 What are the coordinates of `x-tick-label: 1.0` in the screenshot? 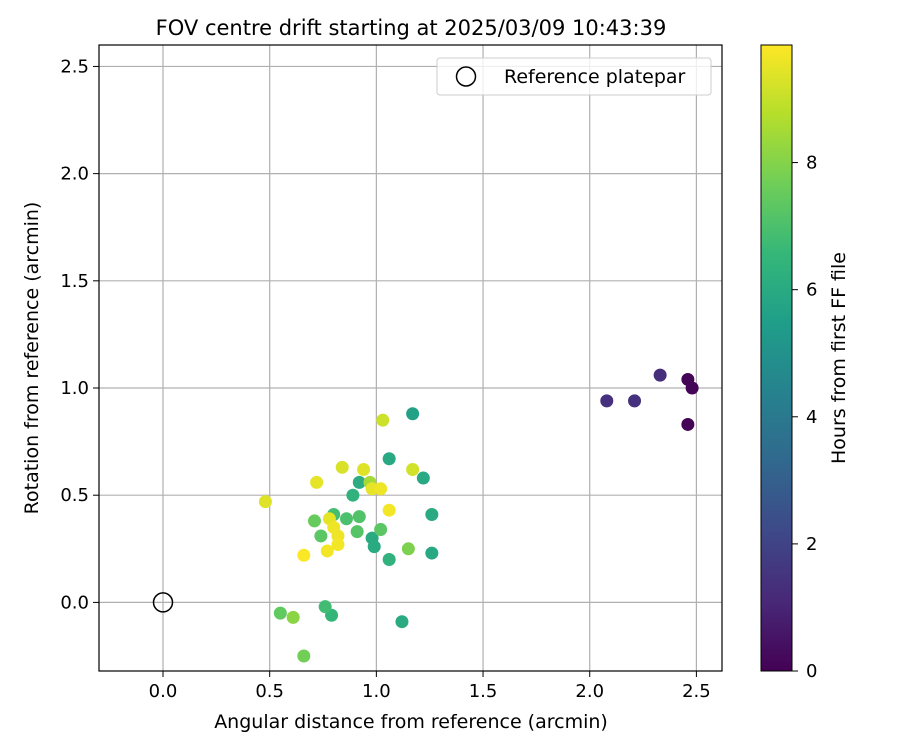 It's located at (376, 691).